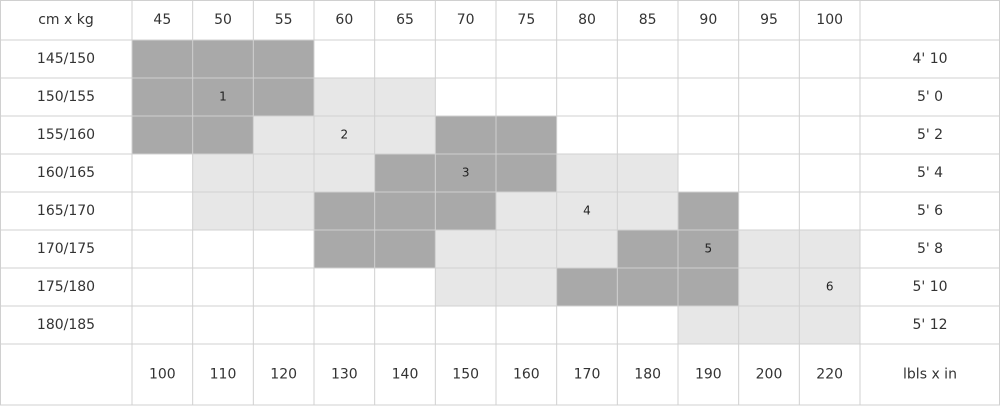 The height and width of the screenshot is (413, 1000). What do you see at coordinates (66, 249) in the screenshot?
I see `row-label: 170/175` at bounding box center [66, 249].